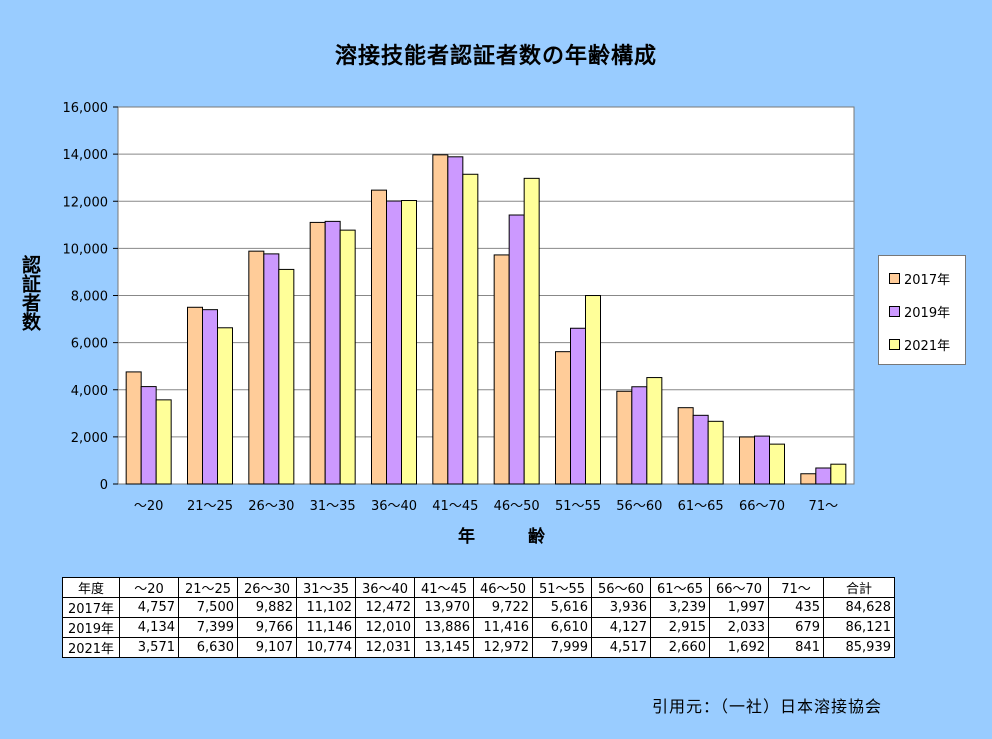 The height and width of the screenshot is (739, 992). I want to click on bar-2019年-51～55, so click(578, 406).